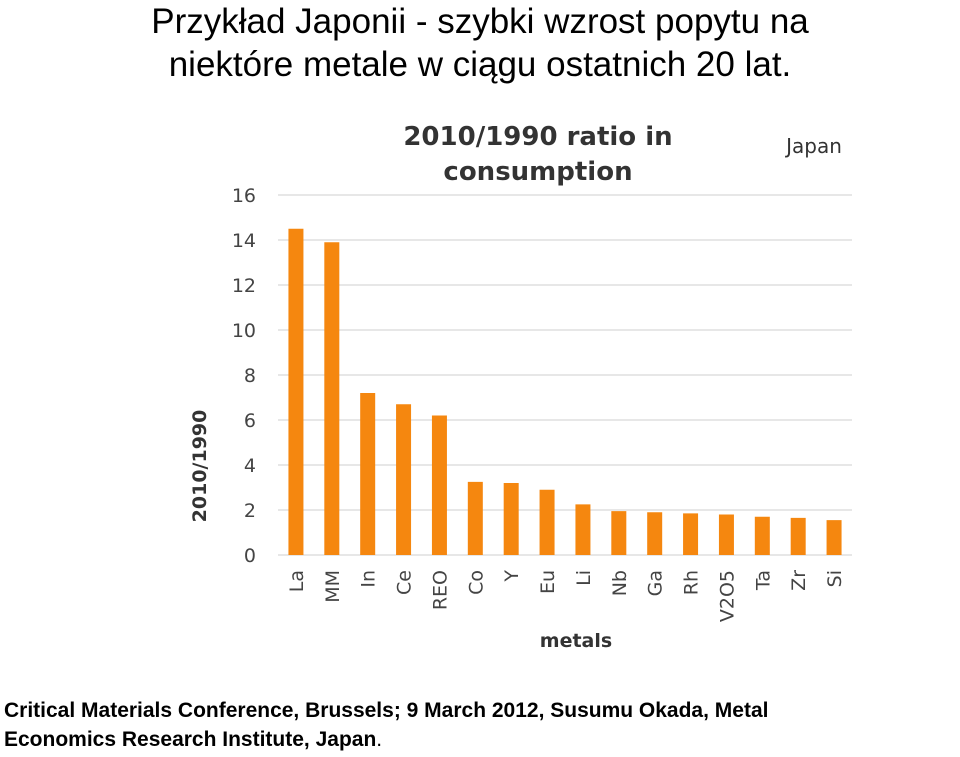 The width and height of the screenshot is (960, 757). I want to click on bar-la, so click(296, 391).